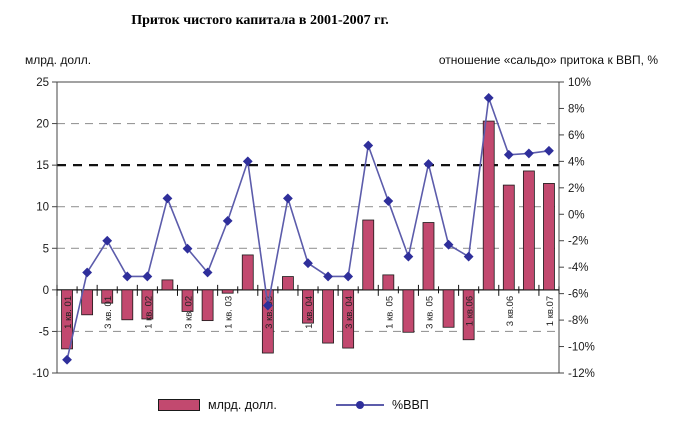 The width and height of the screenshot is (678, 431). What do you see at coordinates (576, 162) in the screenshot?
I see `right-axis-tick-label: 4%` at bounding box center [576, 162].